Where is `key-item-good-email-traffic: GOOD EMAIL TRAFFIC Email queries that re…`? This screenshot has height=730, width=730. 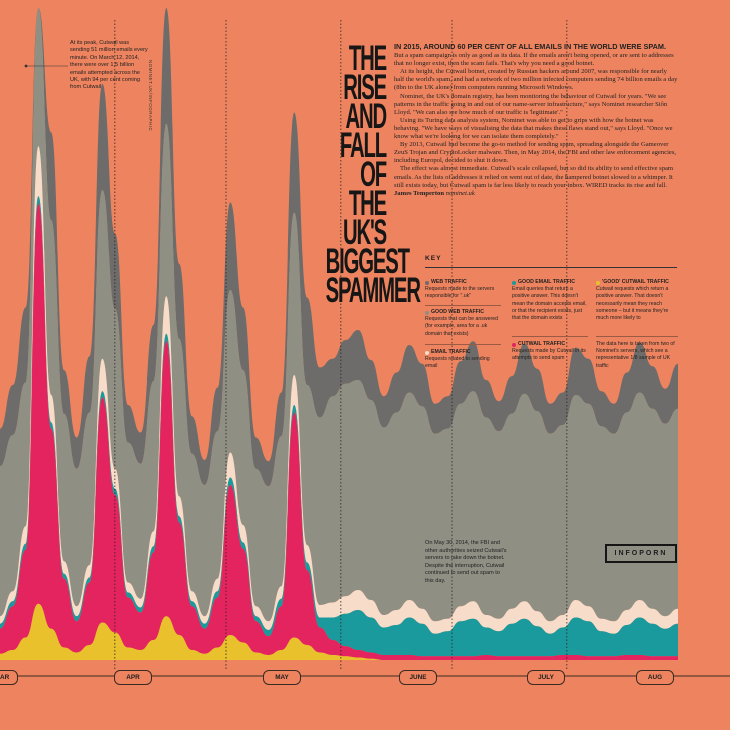 key-item-good-email-traffic: GOOD EMAIL TRAFFIC Email queries that re… is located at coordinates (550, 300).